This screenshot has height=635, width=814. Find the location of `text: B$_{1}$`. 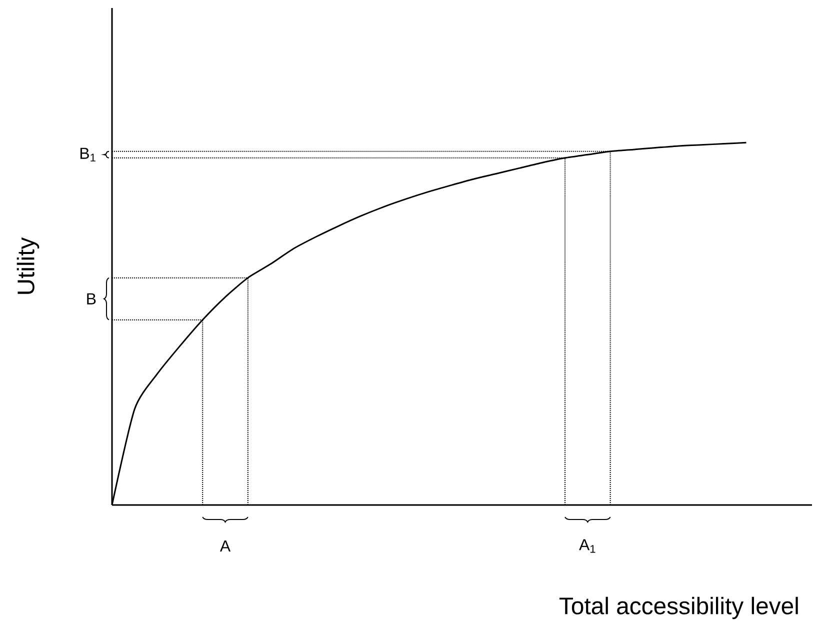

text: B$_{1}$ is located at coordinates (88, 155).